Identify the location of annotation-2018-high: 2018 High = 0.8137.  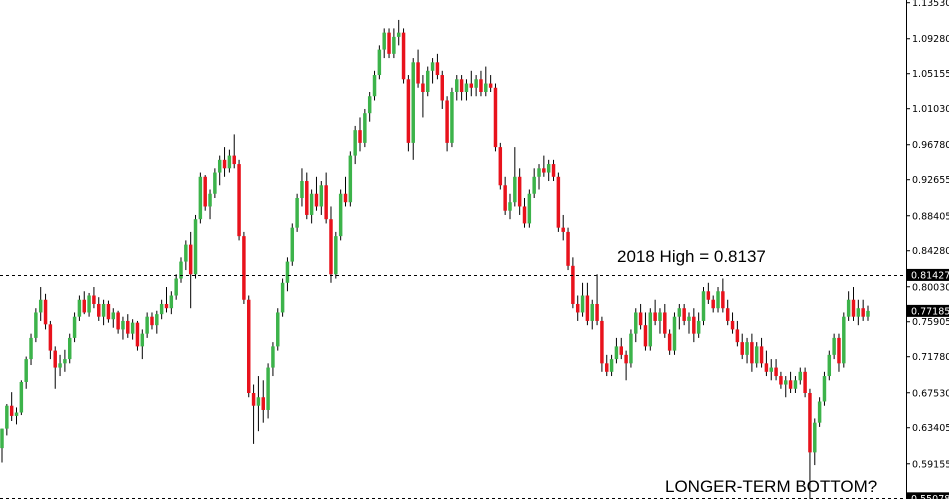
(691, 256).